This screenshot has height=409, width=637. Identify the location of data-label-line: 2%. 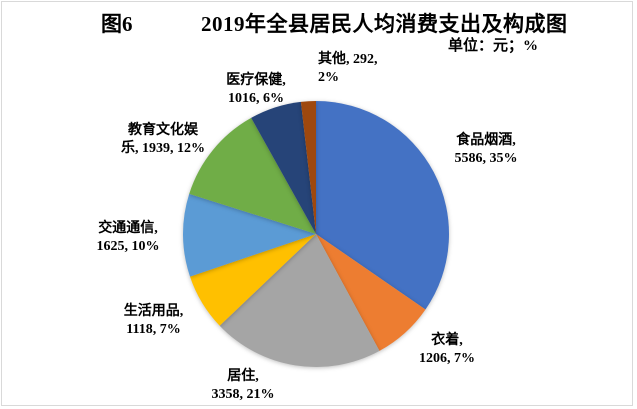
(328, 77).